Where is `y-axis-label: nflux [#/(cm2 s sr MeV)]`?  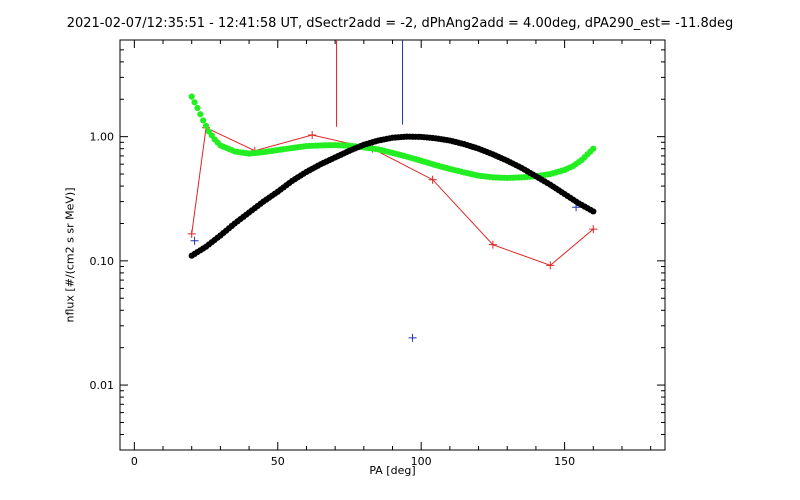 y-axis-label: nflux [#/(cm2 s sr MeV)] is located at coordinates (70, 255).